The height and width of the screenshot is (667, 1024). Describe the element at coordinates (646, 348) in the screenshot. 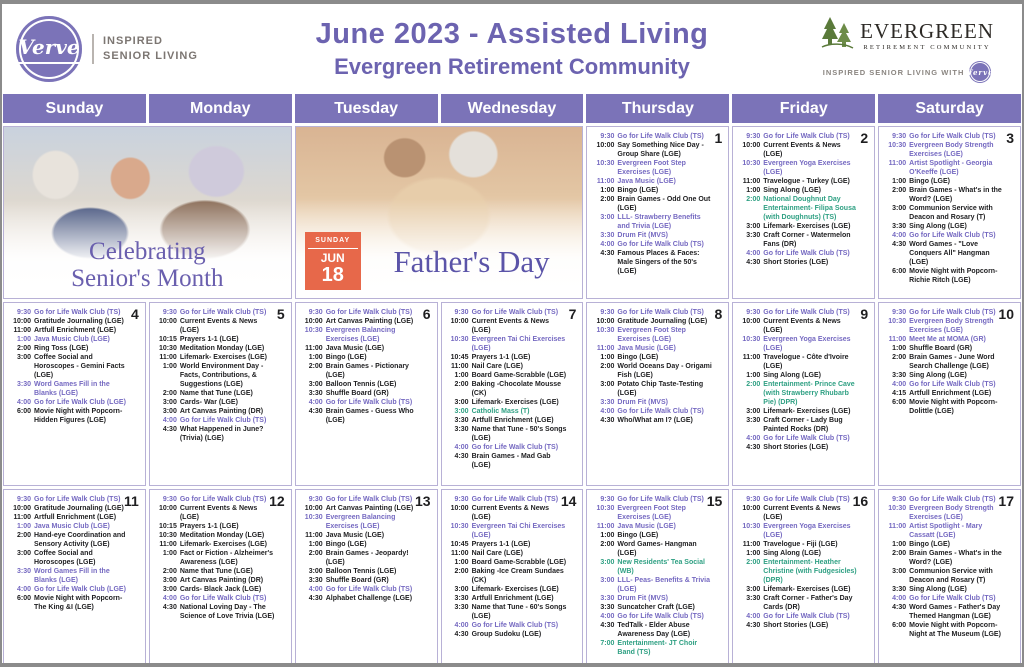

I see `event-text: Java Music (LGE)` at that location.